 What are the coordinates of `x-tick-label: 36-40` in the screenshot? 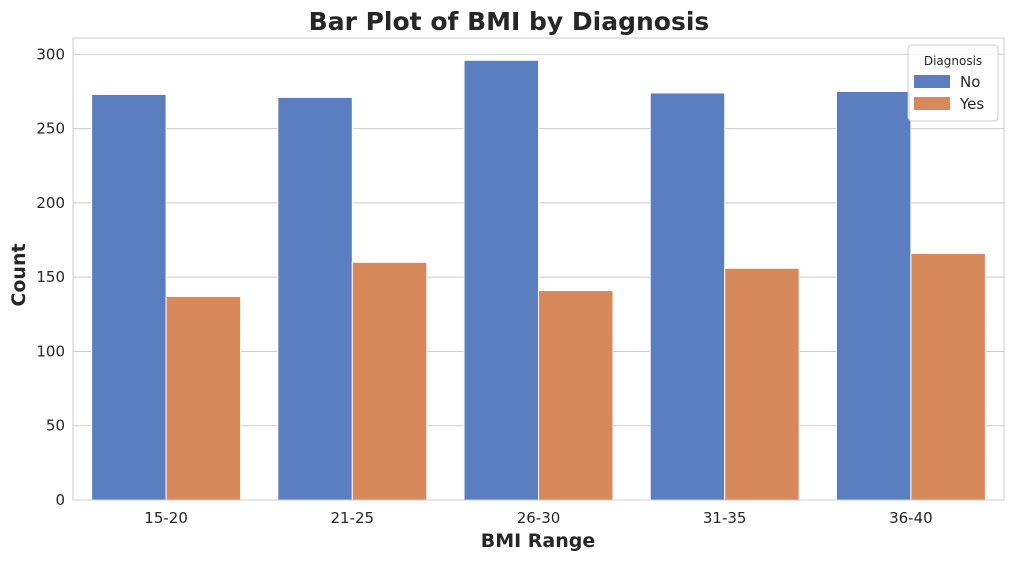 It's located at (911, 518).